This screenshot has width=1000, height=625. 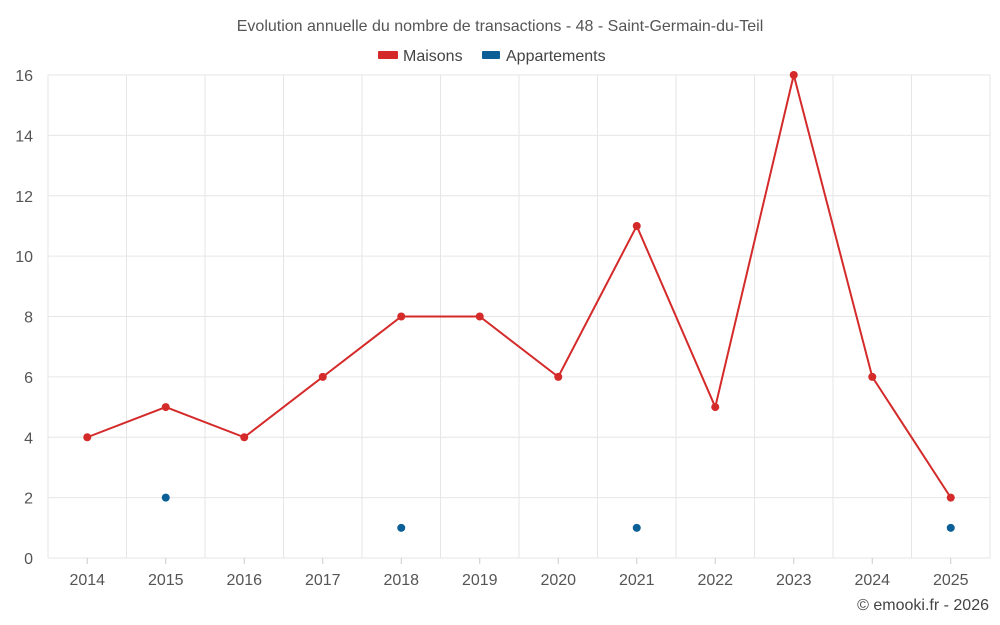 I want to click on legend-item-appartements: Appartements, so click(x=544, y=56).